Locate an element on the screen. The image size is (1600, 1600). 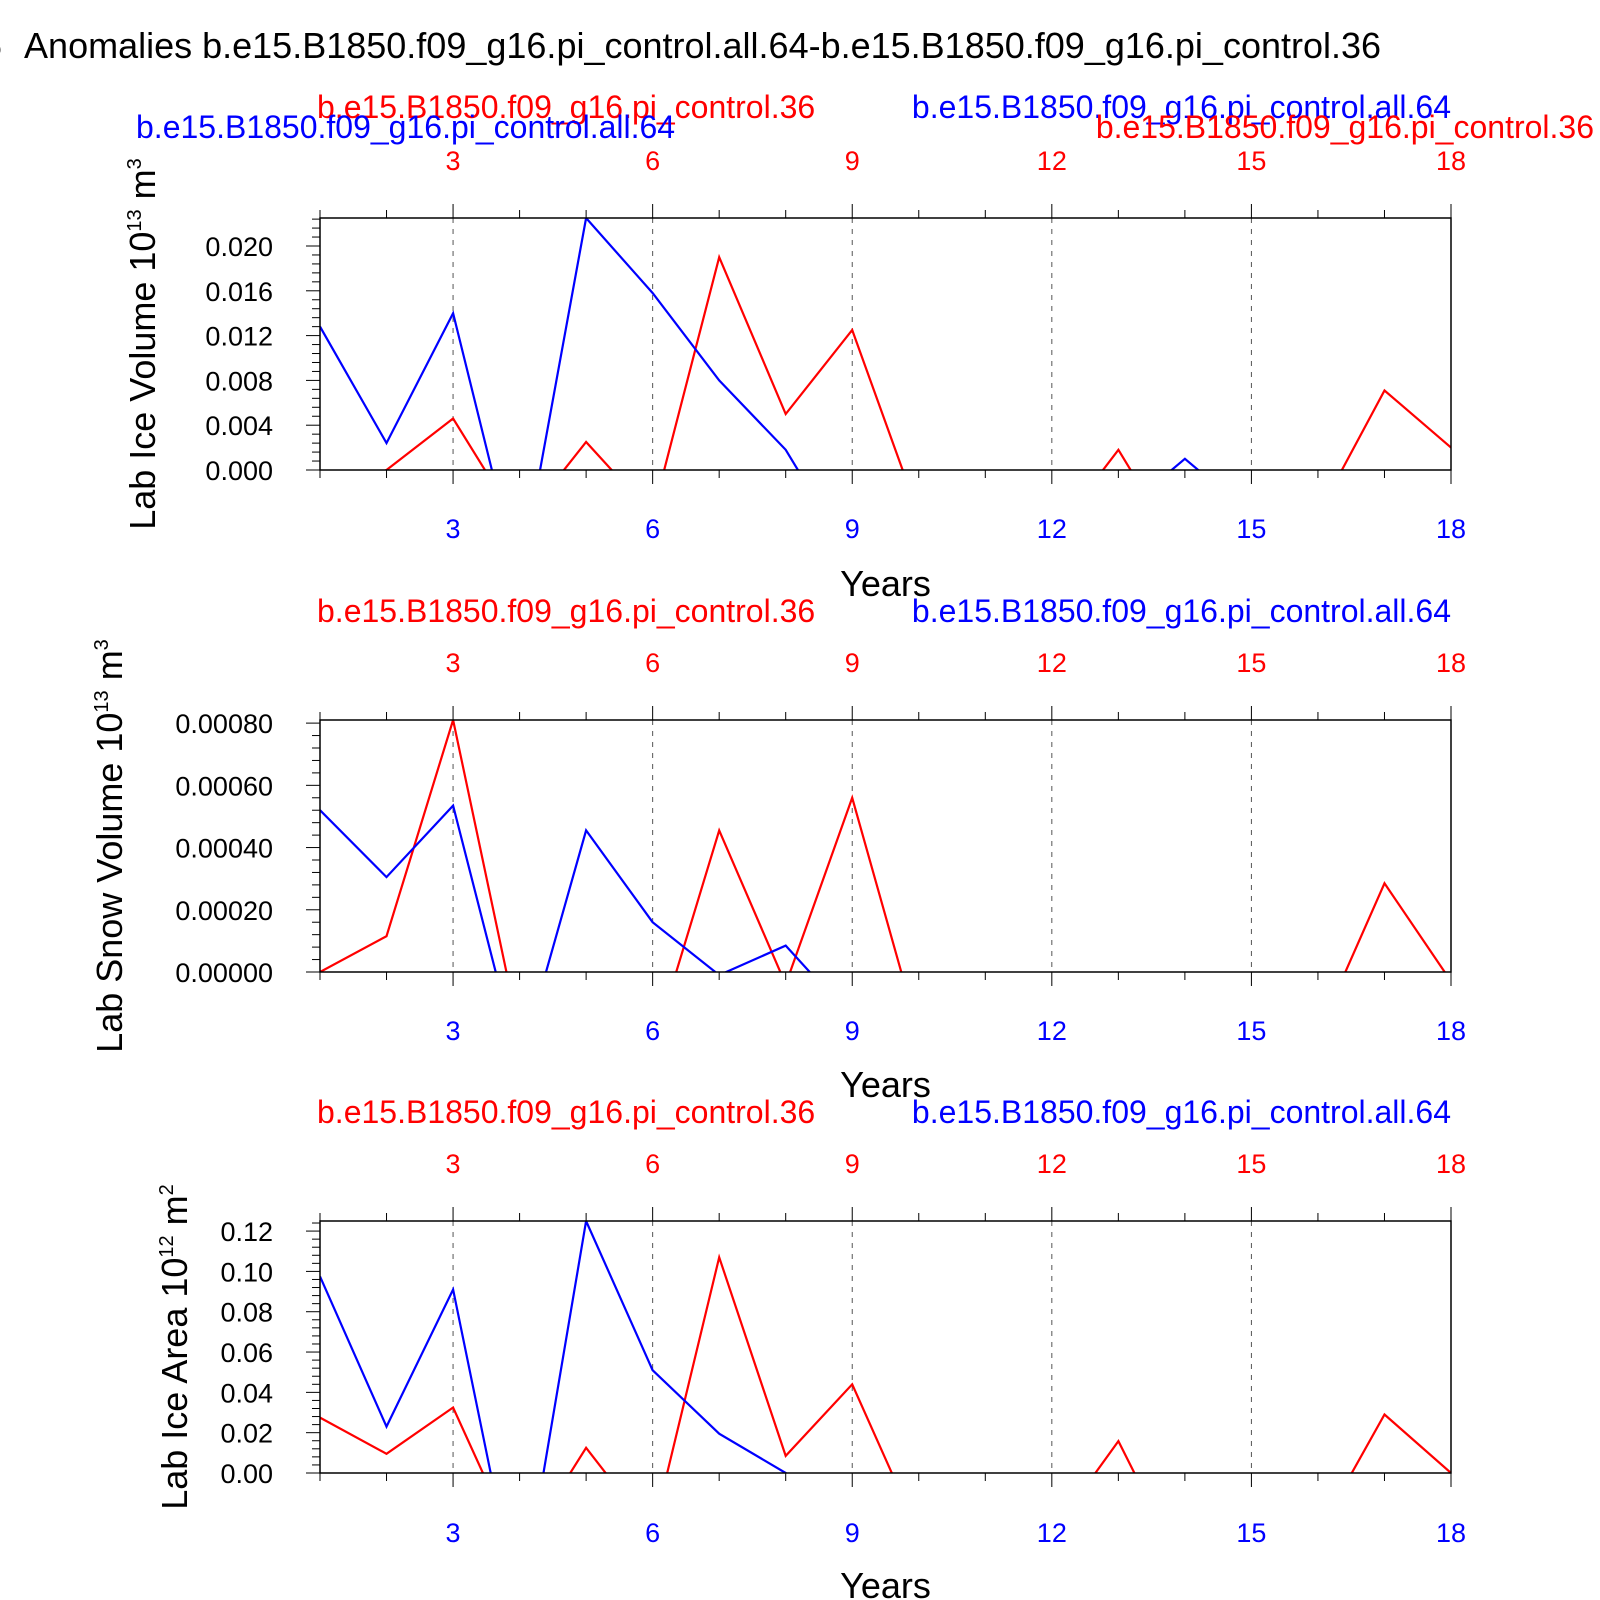
y-tick-label: 0.04 is located at coordinates (246, 1393).